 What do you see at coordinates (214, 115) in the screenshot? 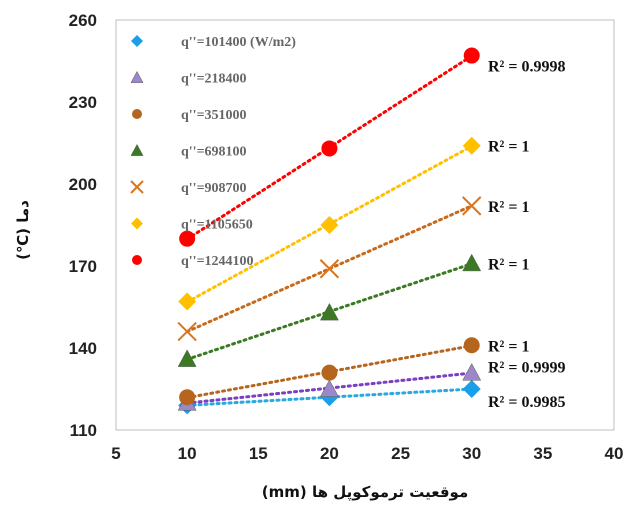
I see `legend-label: q''=351000` at bounding box center [214, 115].